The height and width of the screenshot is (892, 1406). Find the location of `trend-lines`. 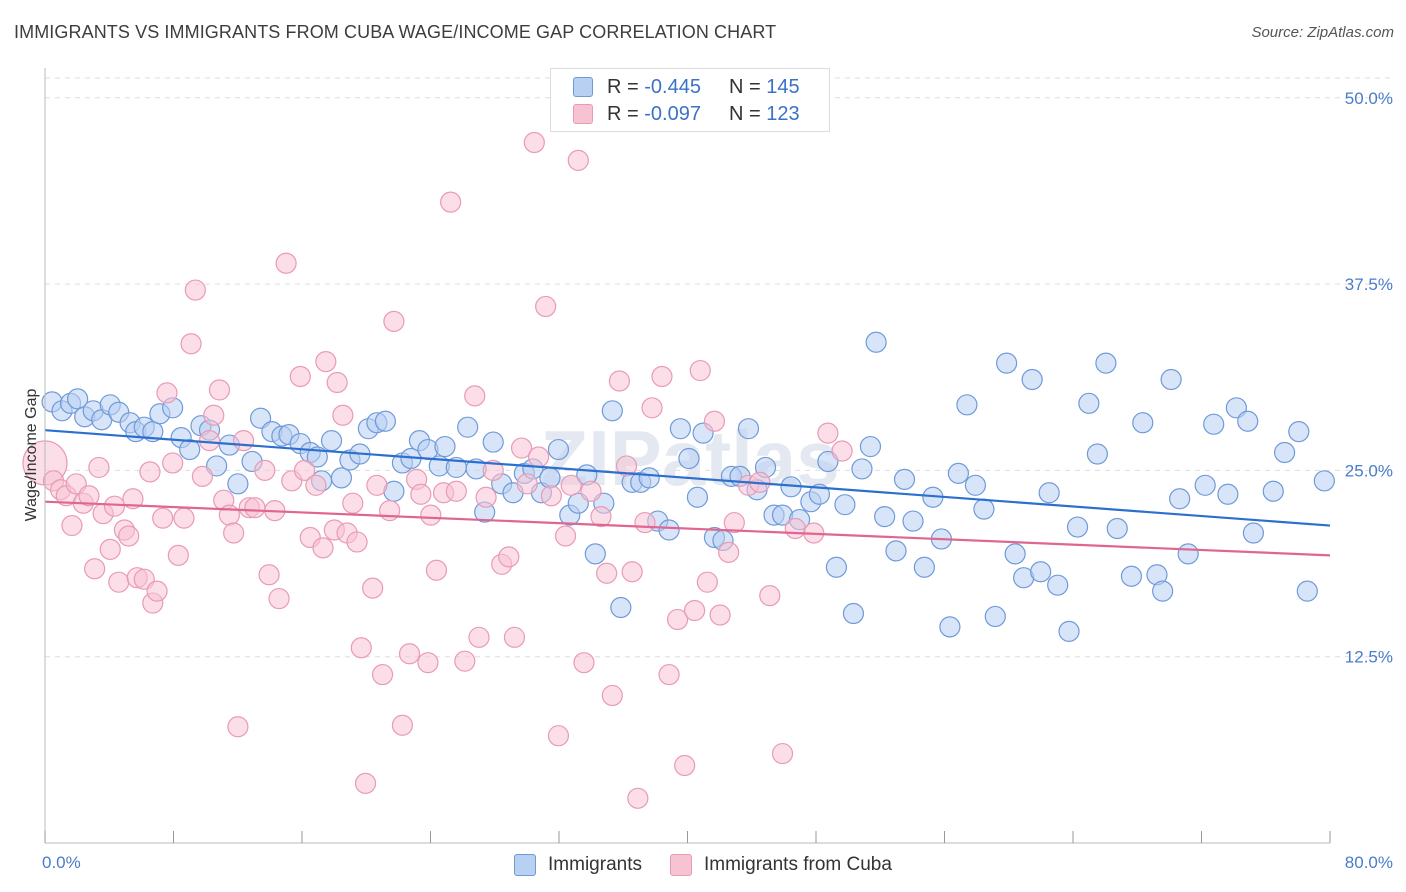

trend-lines is located at coordinates (687, 493).